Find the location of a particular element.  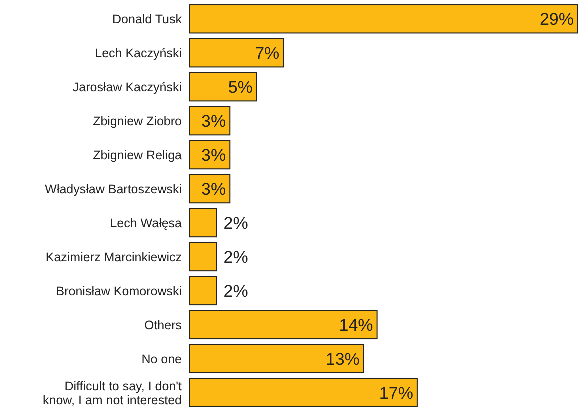

data-label: 5% is located at coordinates (240, 88).